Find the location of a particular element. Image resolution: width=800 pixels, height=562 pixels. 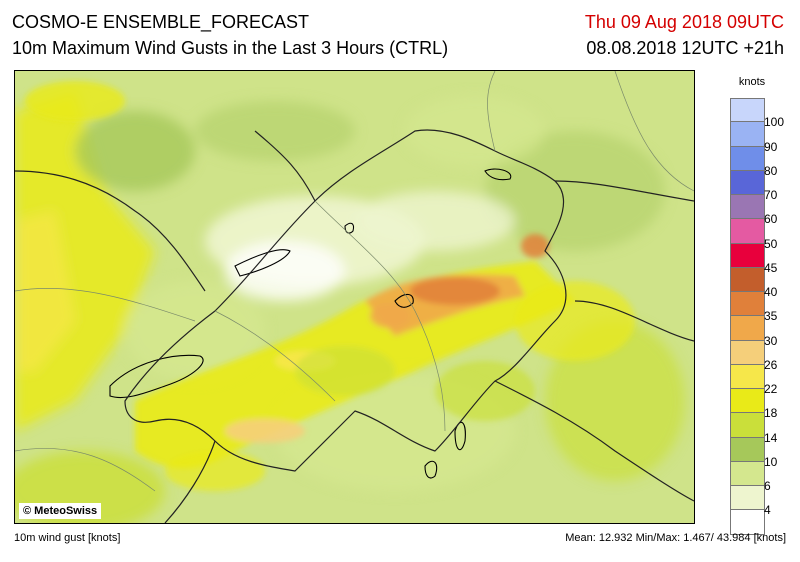

legend-tick-label: 45 is located at coordinates (771, 267).